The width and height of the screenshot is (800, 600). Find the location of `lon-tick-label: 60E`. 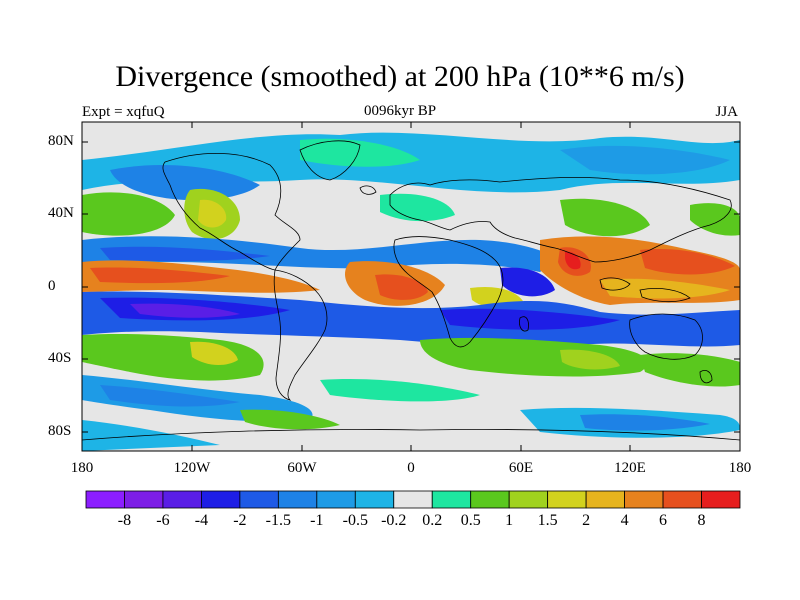

lon-tick-label: 60E is located at coordinates (521, 468).